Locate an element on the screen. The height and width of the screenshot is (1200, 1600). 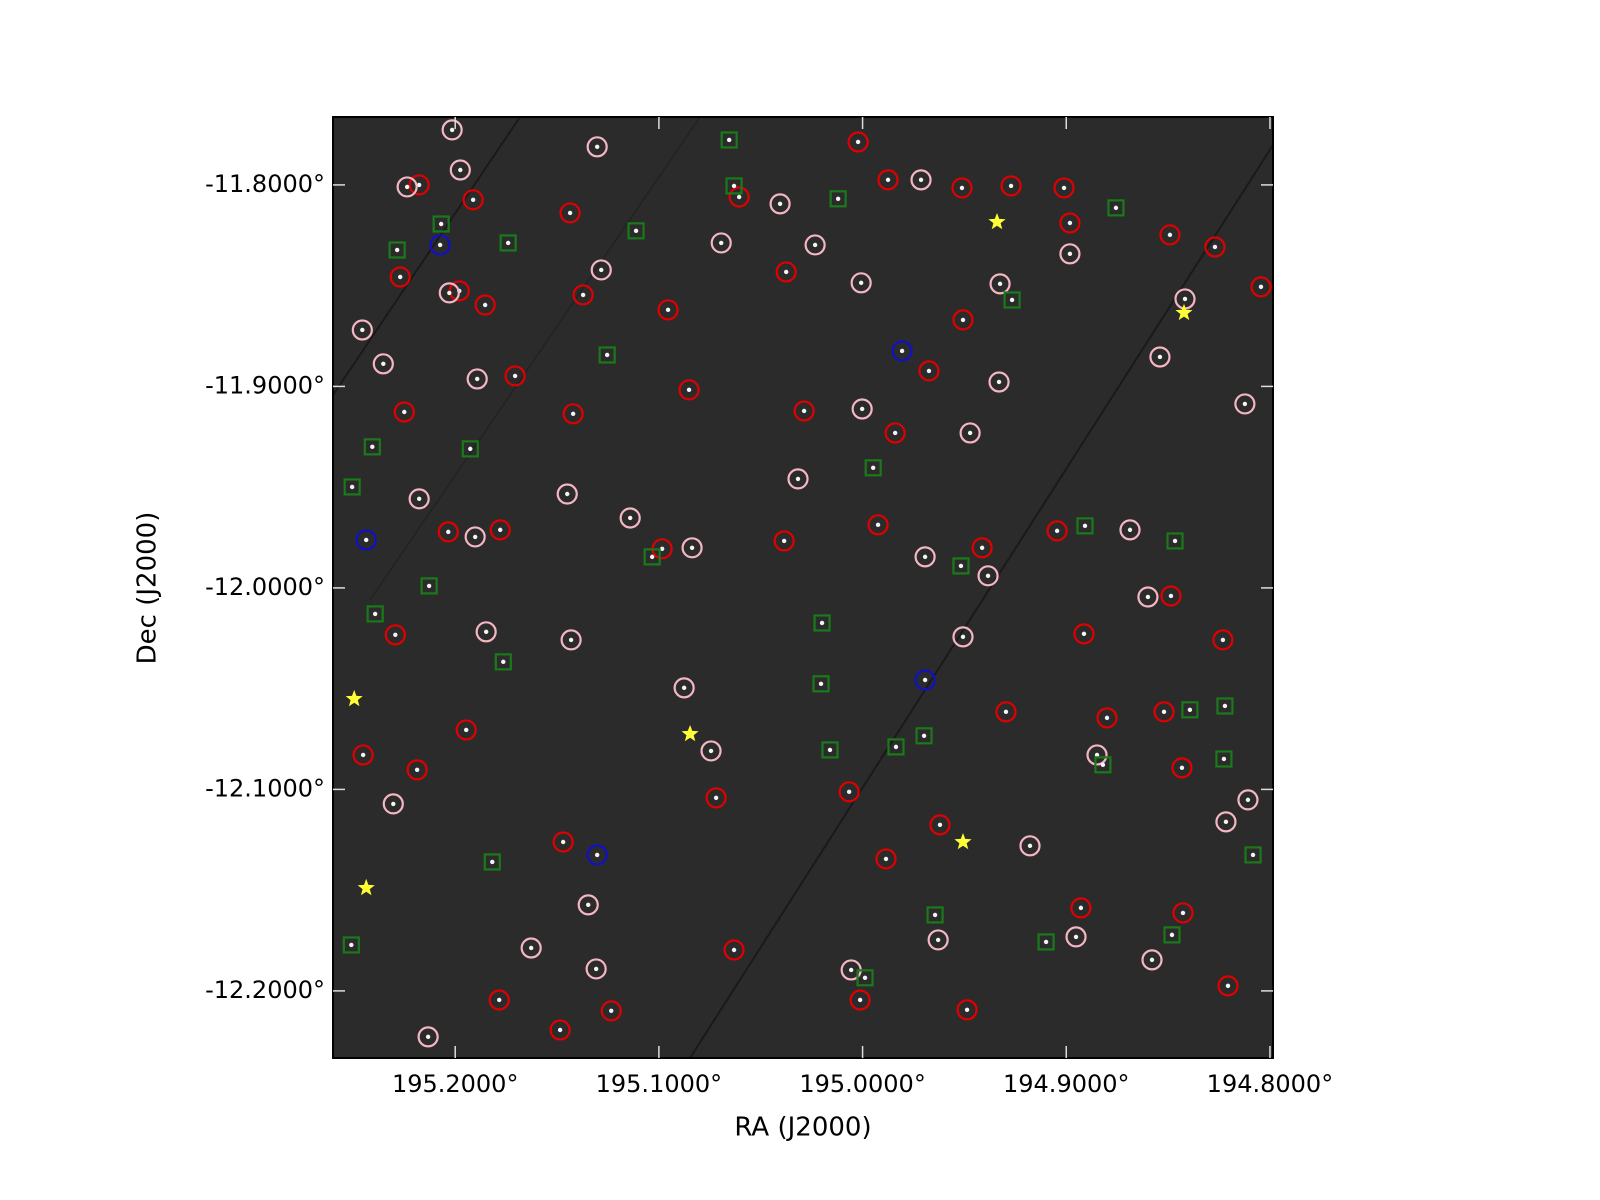
y-tick-label: -11.9000° is located at coordinates (265, 385).